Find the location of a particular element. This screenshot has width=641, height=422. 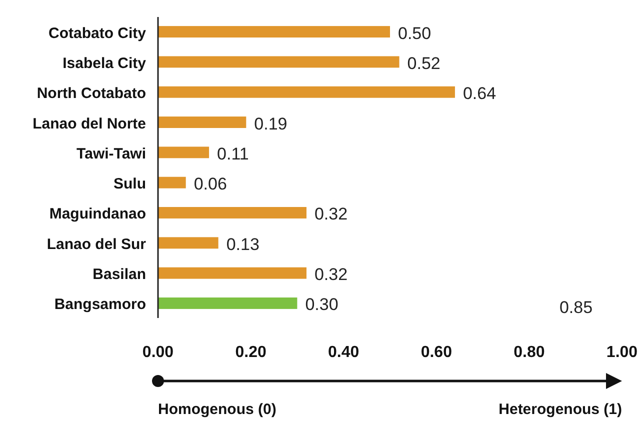

data-label: 0.64 is located at coordinates (479, 94).